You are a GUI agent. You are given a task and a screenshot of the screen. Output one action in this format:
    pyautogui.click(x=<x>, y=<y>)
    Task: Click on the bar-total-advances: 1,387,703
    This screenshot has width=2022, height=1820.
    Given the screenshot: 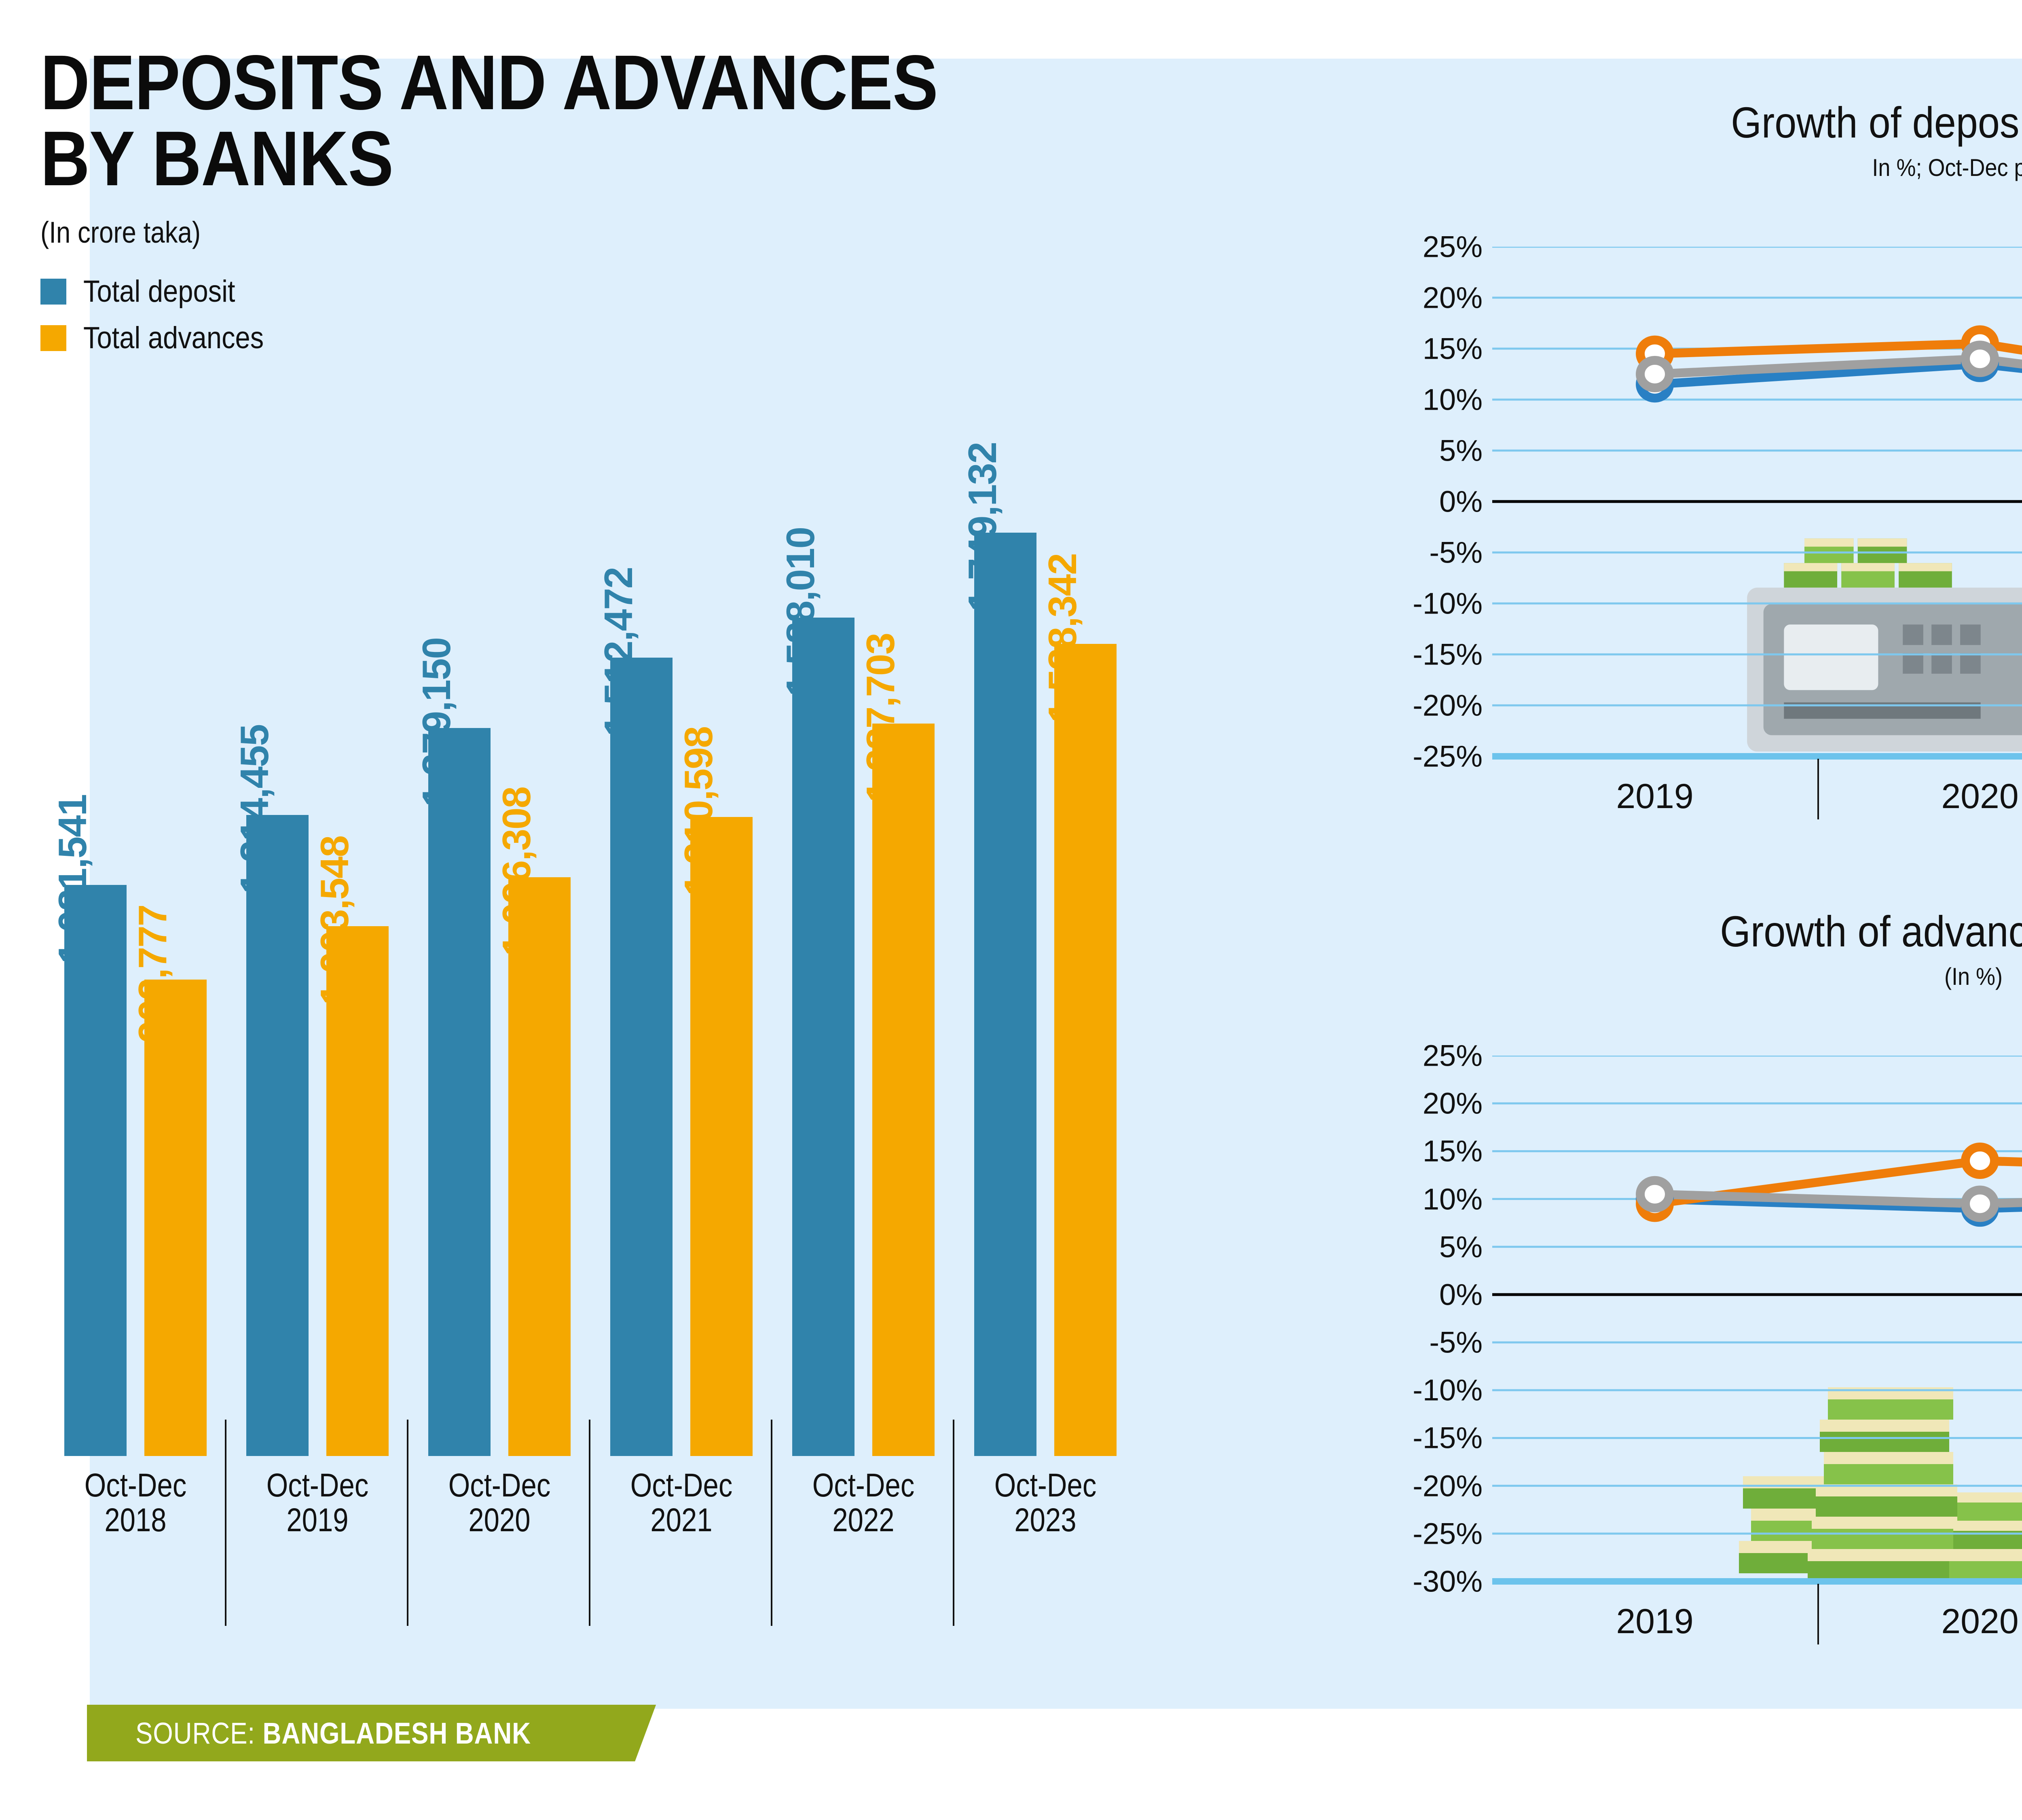 What is the action you would take?
    pyautogui.click(x=896, y=1044)
    